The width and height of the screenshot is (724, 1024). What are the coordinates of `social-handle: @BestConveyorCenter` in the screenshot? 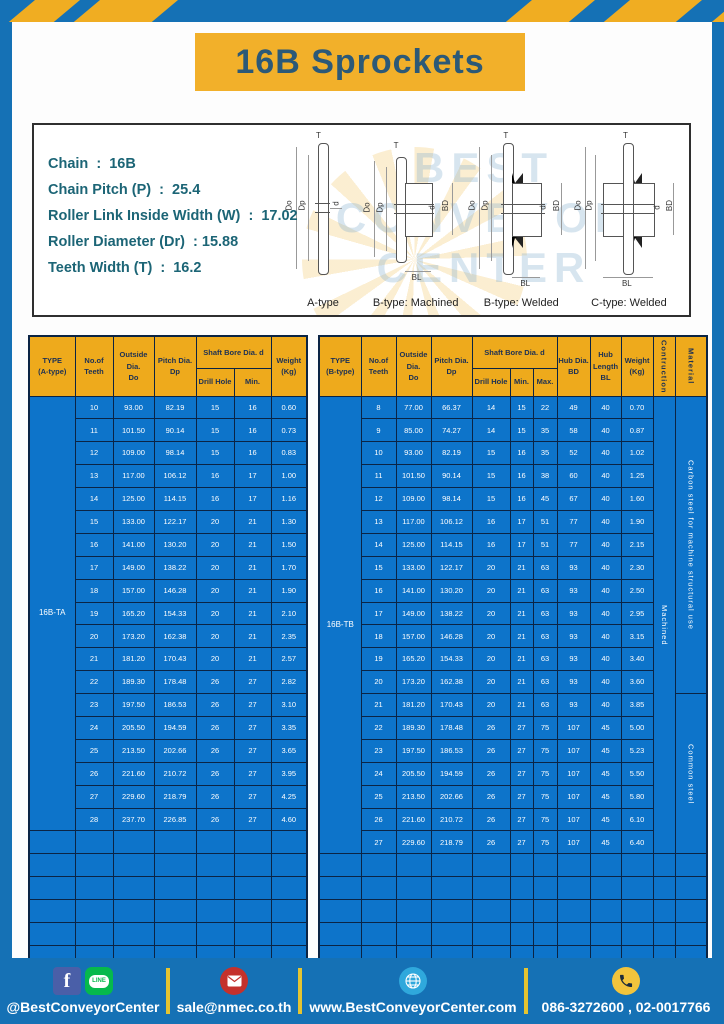 It's located at (83, 1007).